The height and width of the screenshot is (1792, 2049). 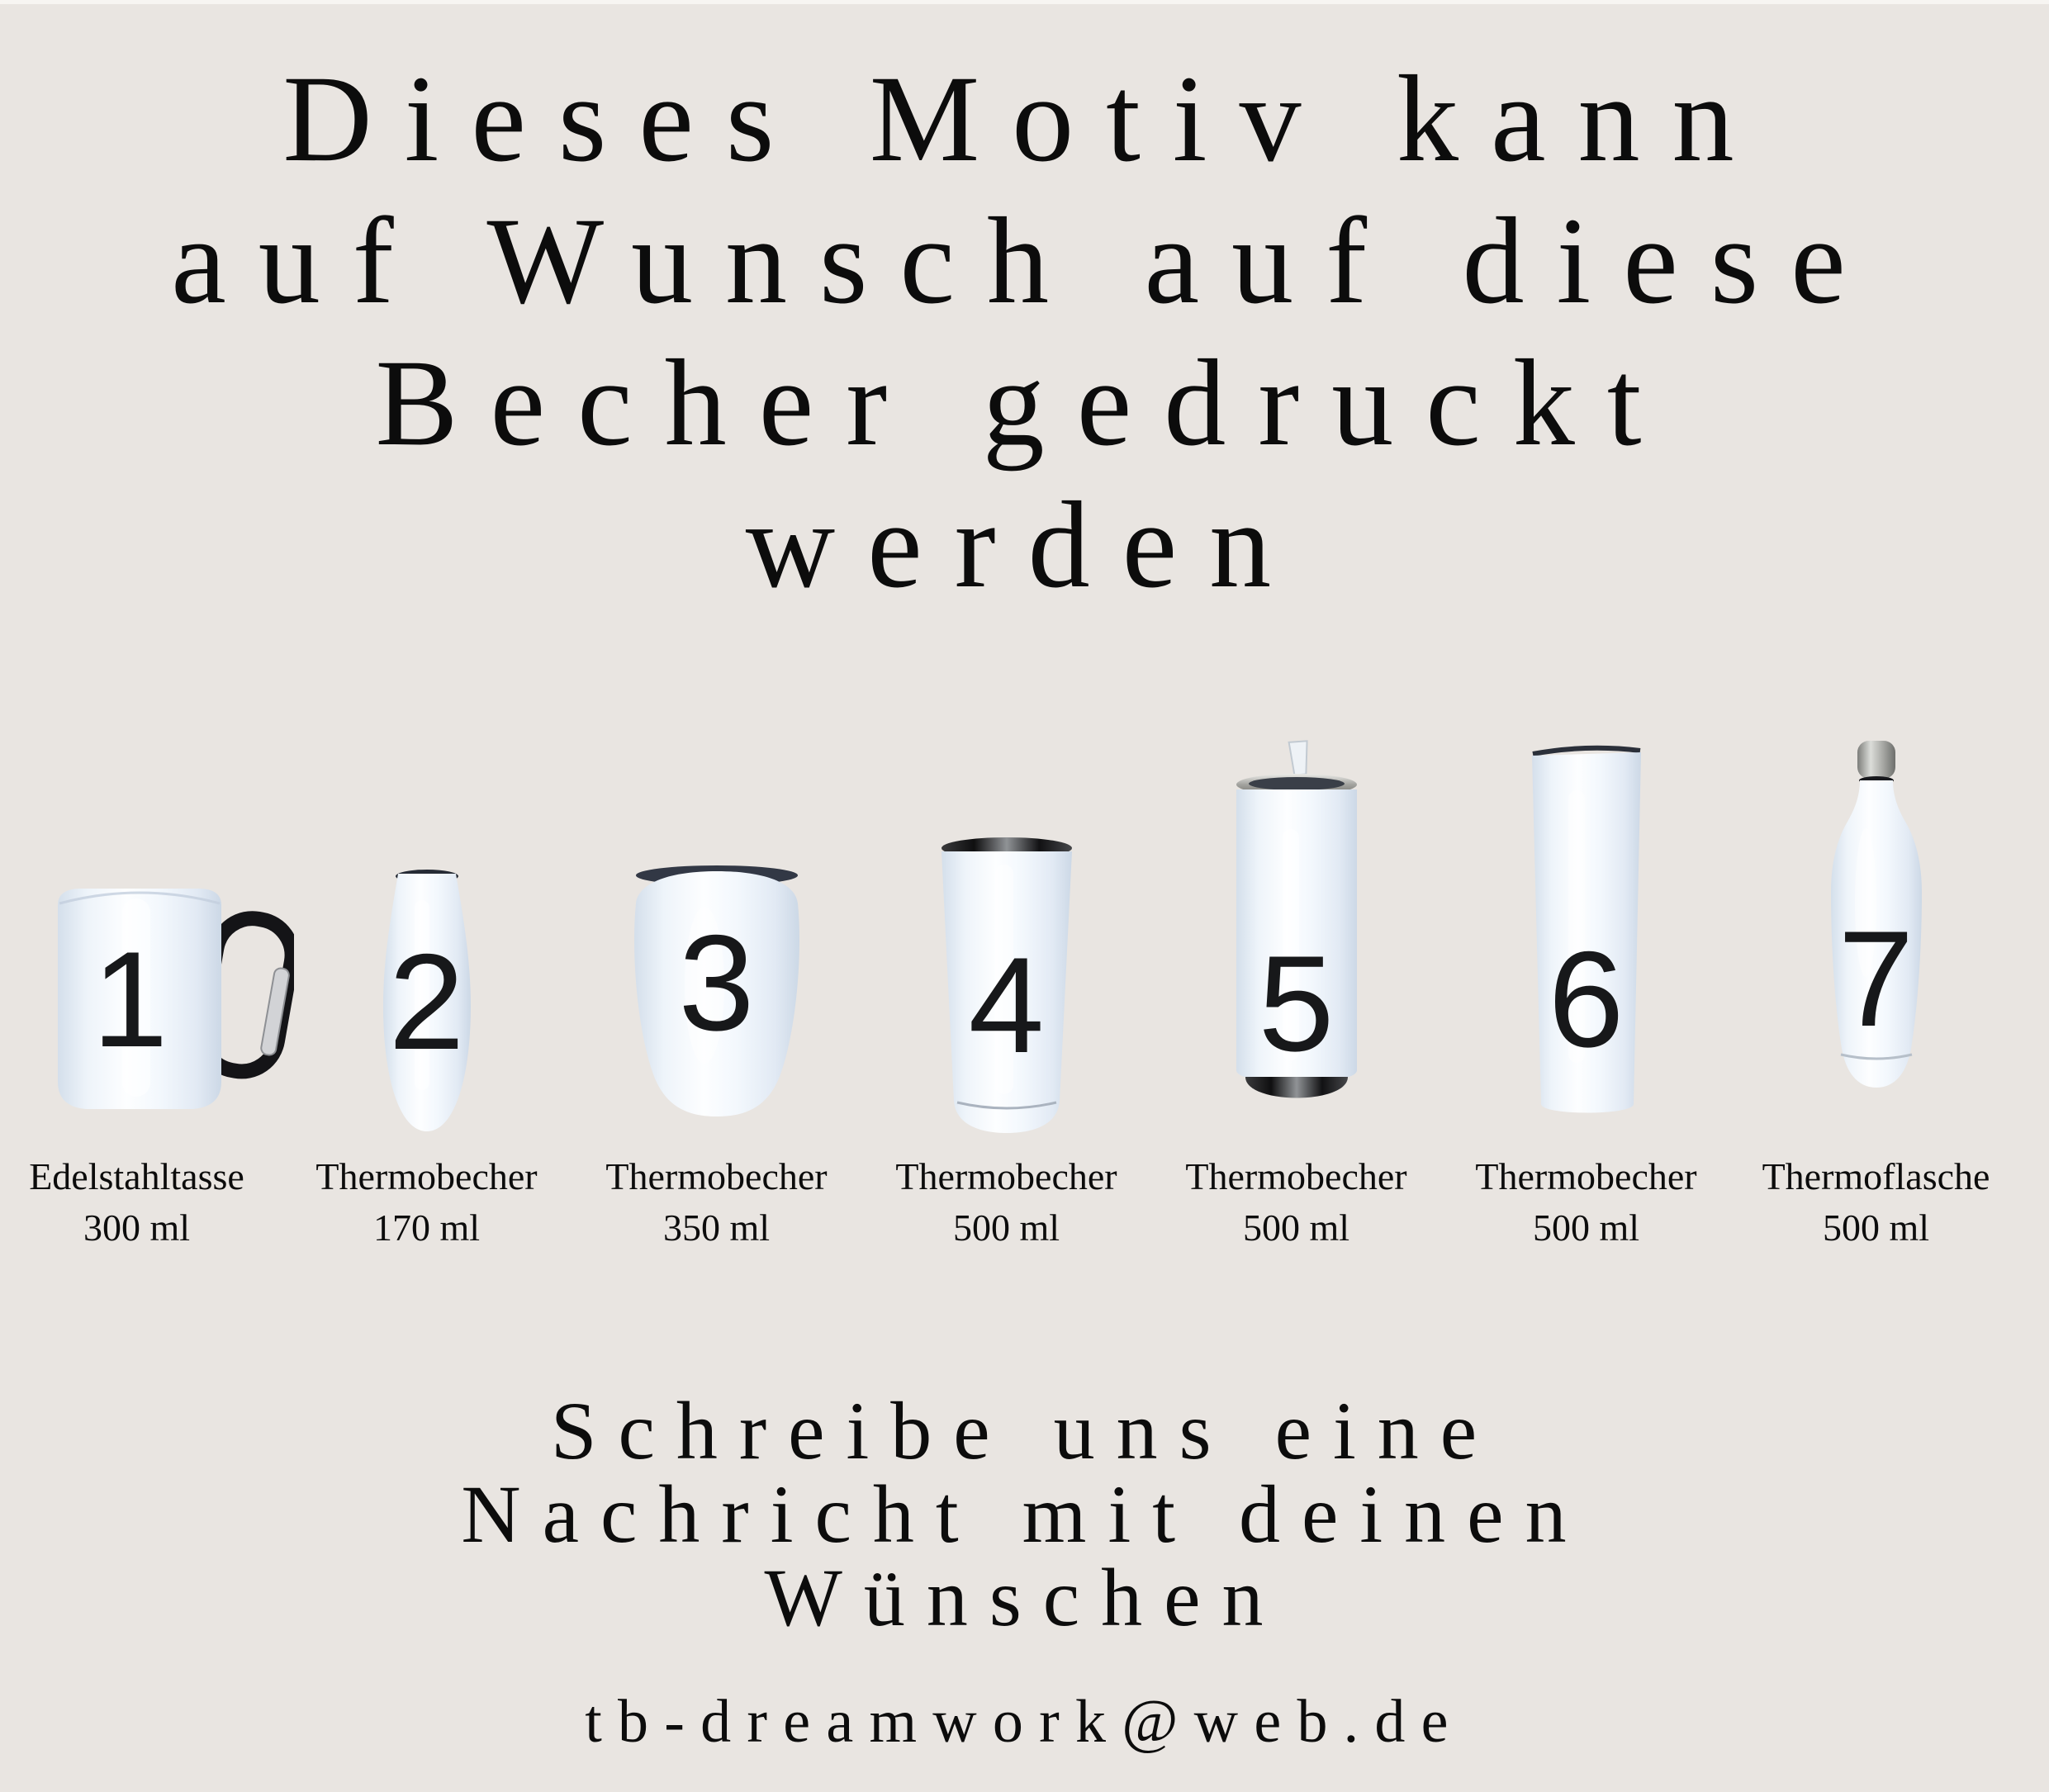 What do you see at coordinates (1024, 545) in the screenshot?
I see `headline-line: werden` at bounding box center [1024, 545].